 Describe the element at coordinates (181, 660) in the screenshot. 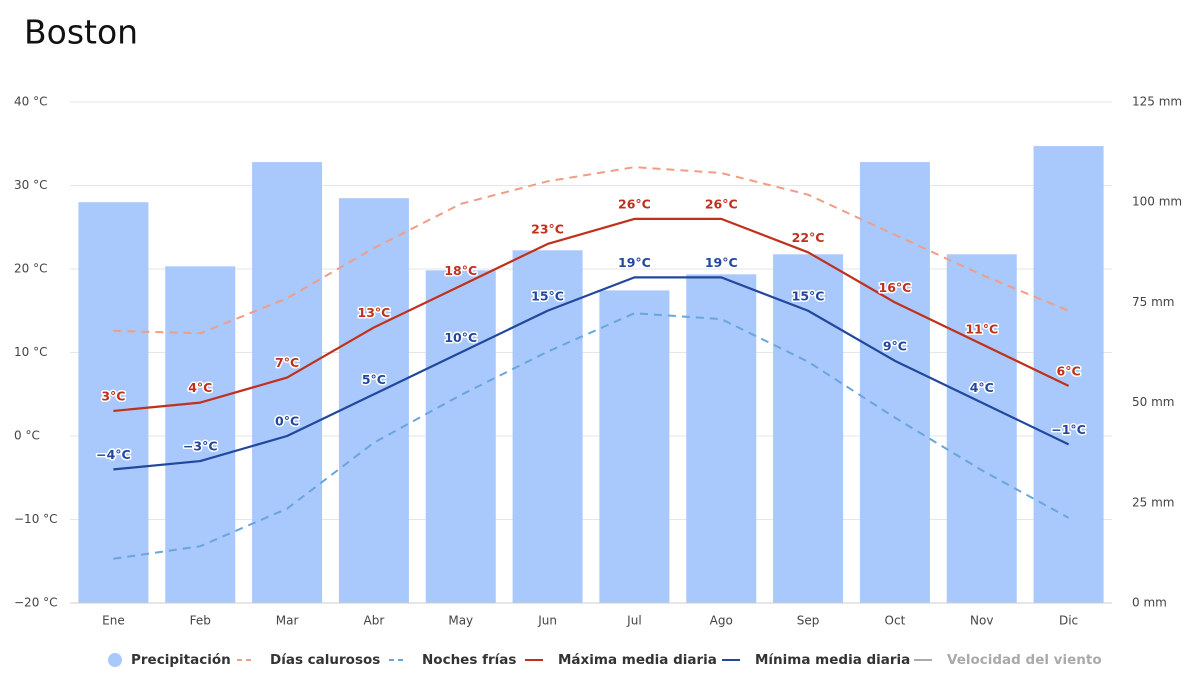

I see `legend-label: Precipitación` at that location.